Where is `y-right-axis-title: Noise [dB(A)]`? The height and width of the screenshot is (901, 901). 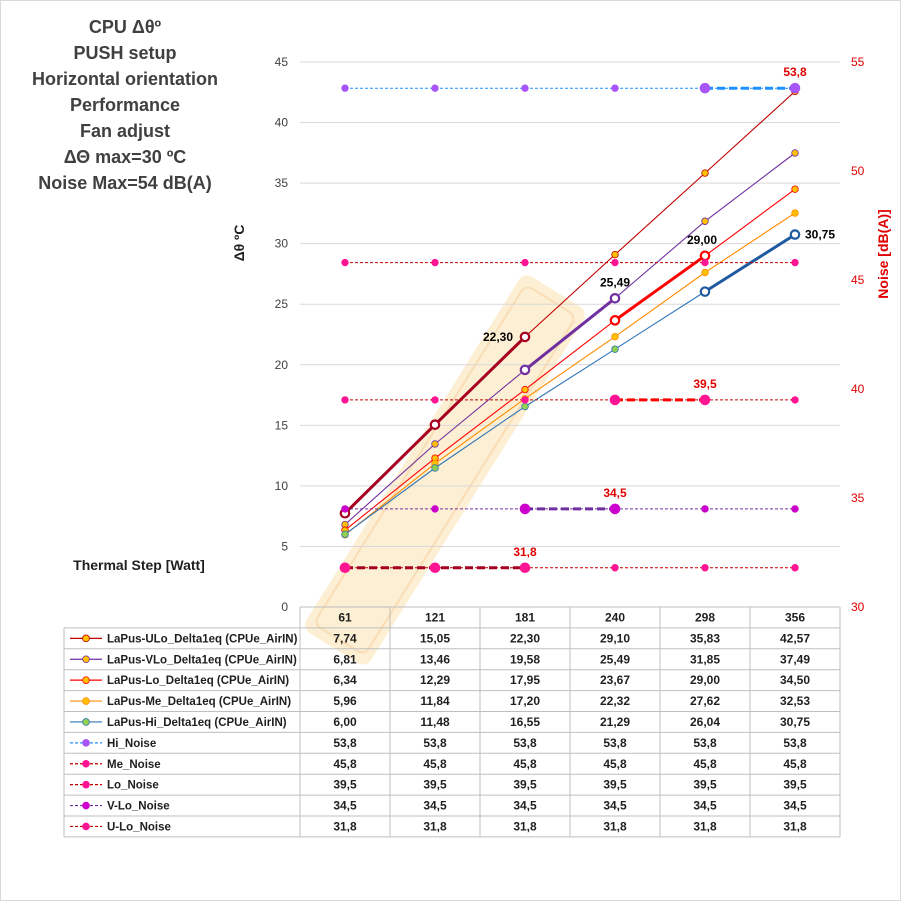
y-right-axis-title: Noise [dB(A)] is located at coordinates (883, 253).